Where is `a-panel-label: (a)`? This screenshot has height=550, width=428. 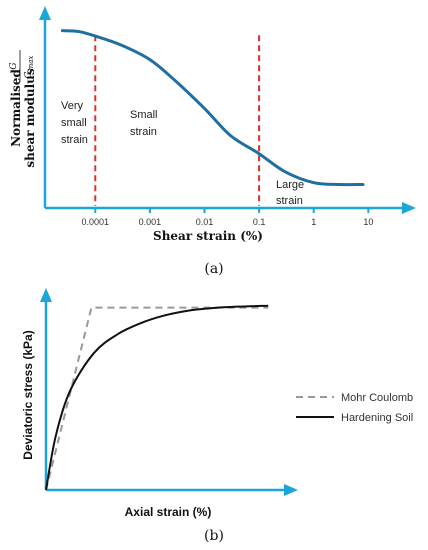
a-panel-label: (a) is located at coordinates (213, 269).